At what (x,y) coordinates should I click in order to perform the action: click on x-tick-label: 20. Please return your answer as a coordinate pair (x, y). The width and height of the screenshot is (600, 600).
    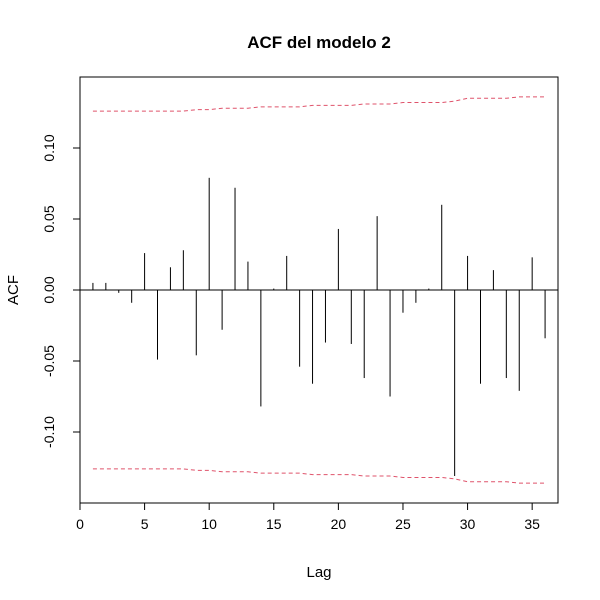
    Looking at the image, I should click on (339, 524).